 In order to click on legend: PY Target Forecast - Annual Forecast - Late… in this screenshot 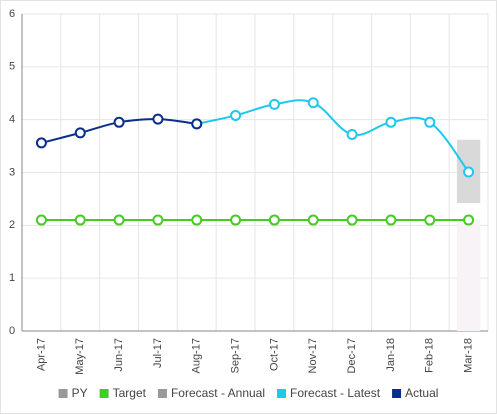, I will do `click(248, 393)`.